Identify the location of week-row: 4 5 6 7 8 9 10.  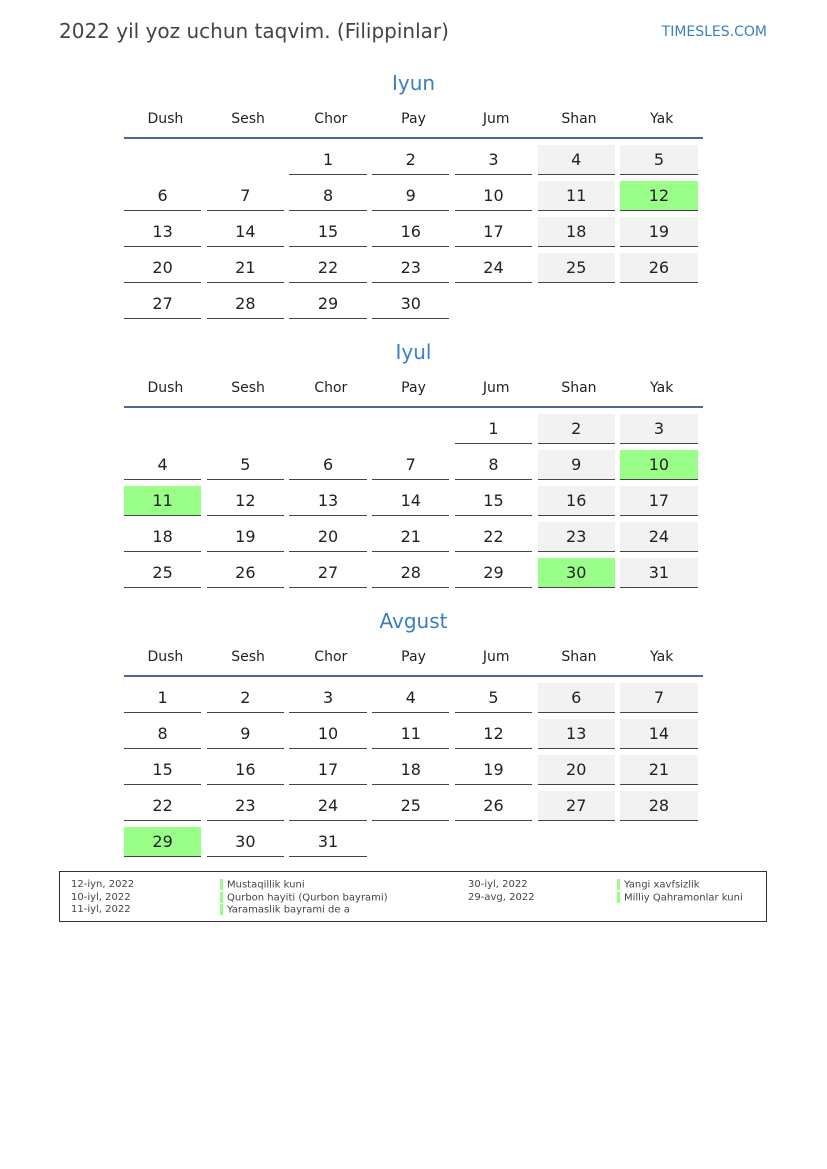
(413, 468).